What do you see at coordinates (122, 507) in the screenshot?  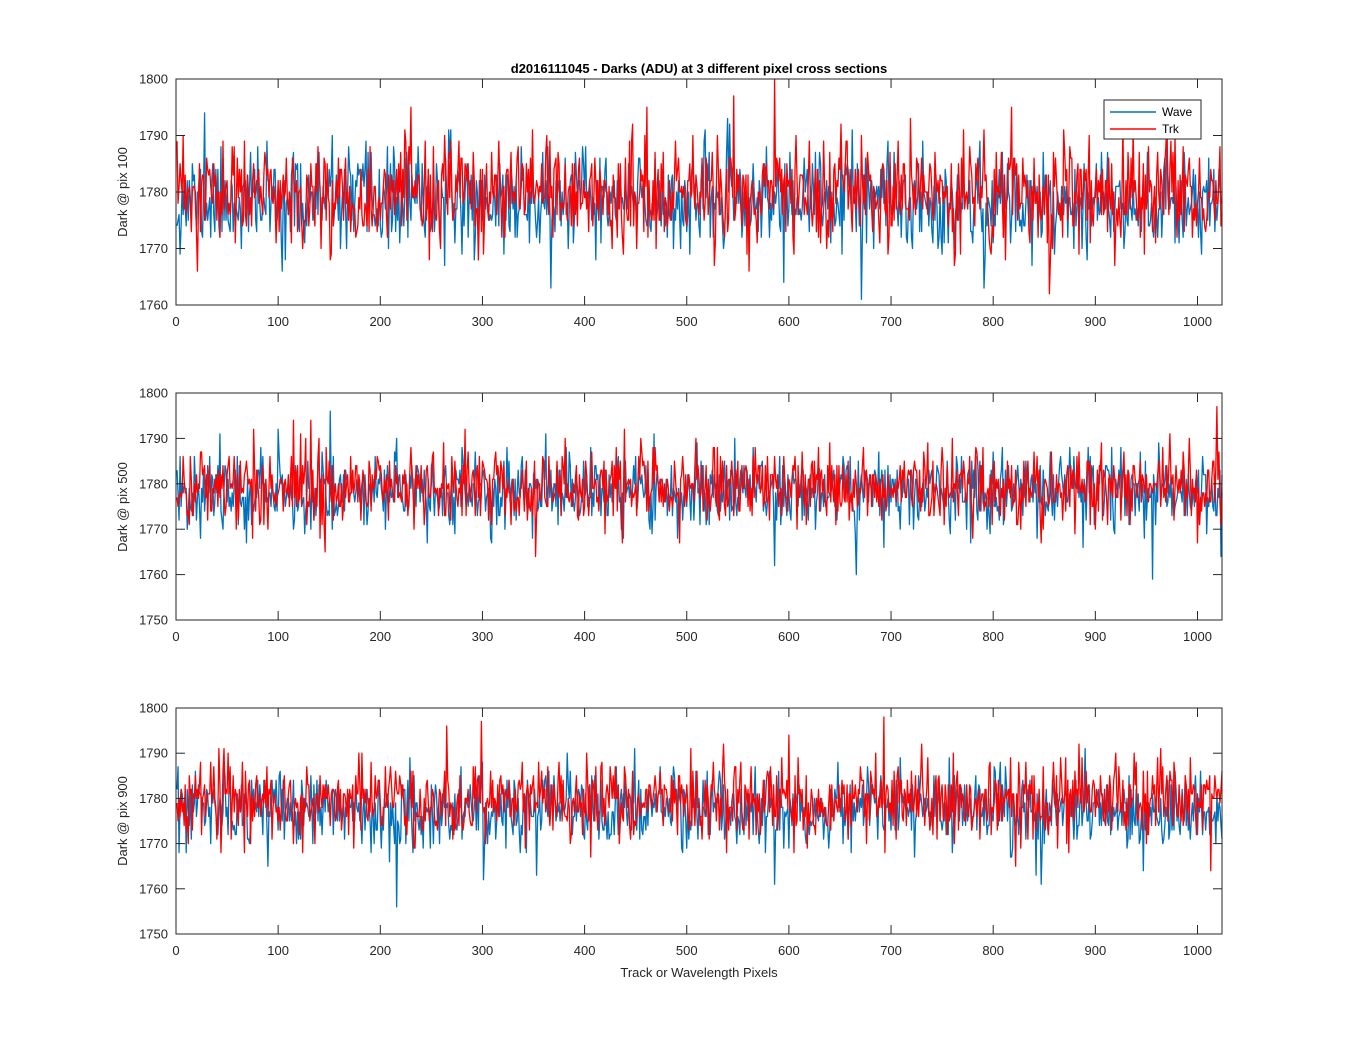 I see `y-axis-label-pix-500: Dark @ pix 500` at bounding box center [122, 507].